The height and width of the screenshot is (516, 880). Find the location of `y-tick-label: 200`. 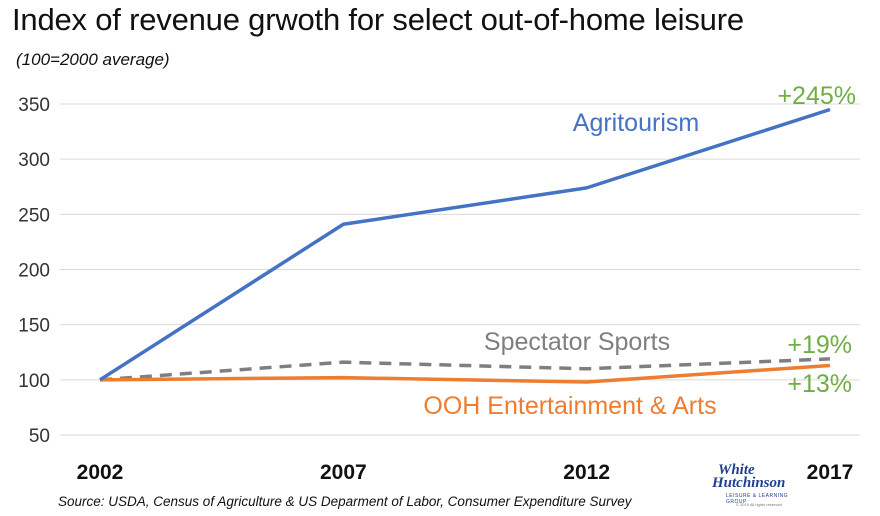

y-tick-label: 200 is located at coordinates (34, 271).